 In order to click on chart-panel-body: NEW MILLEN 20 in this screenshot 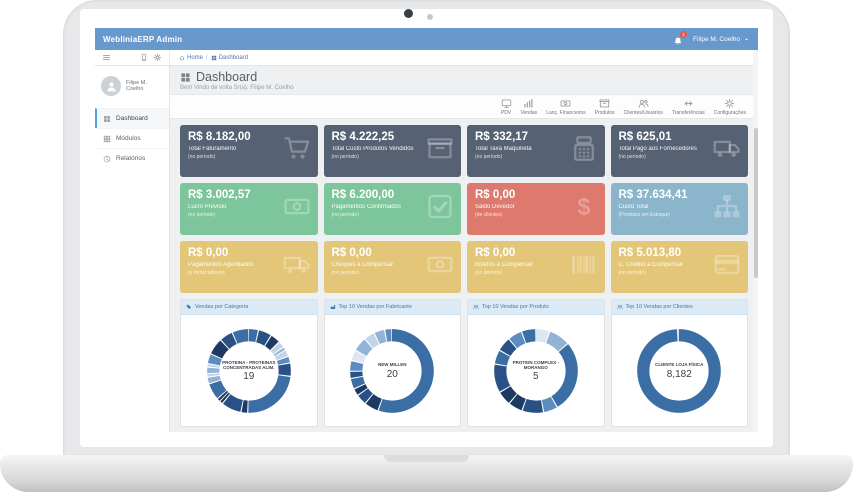, I will do `click(393, 370)`.